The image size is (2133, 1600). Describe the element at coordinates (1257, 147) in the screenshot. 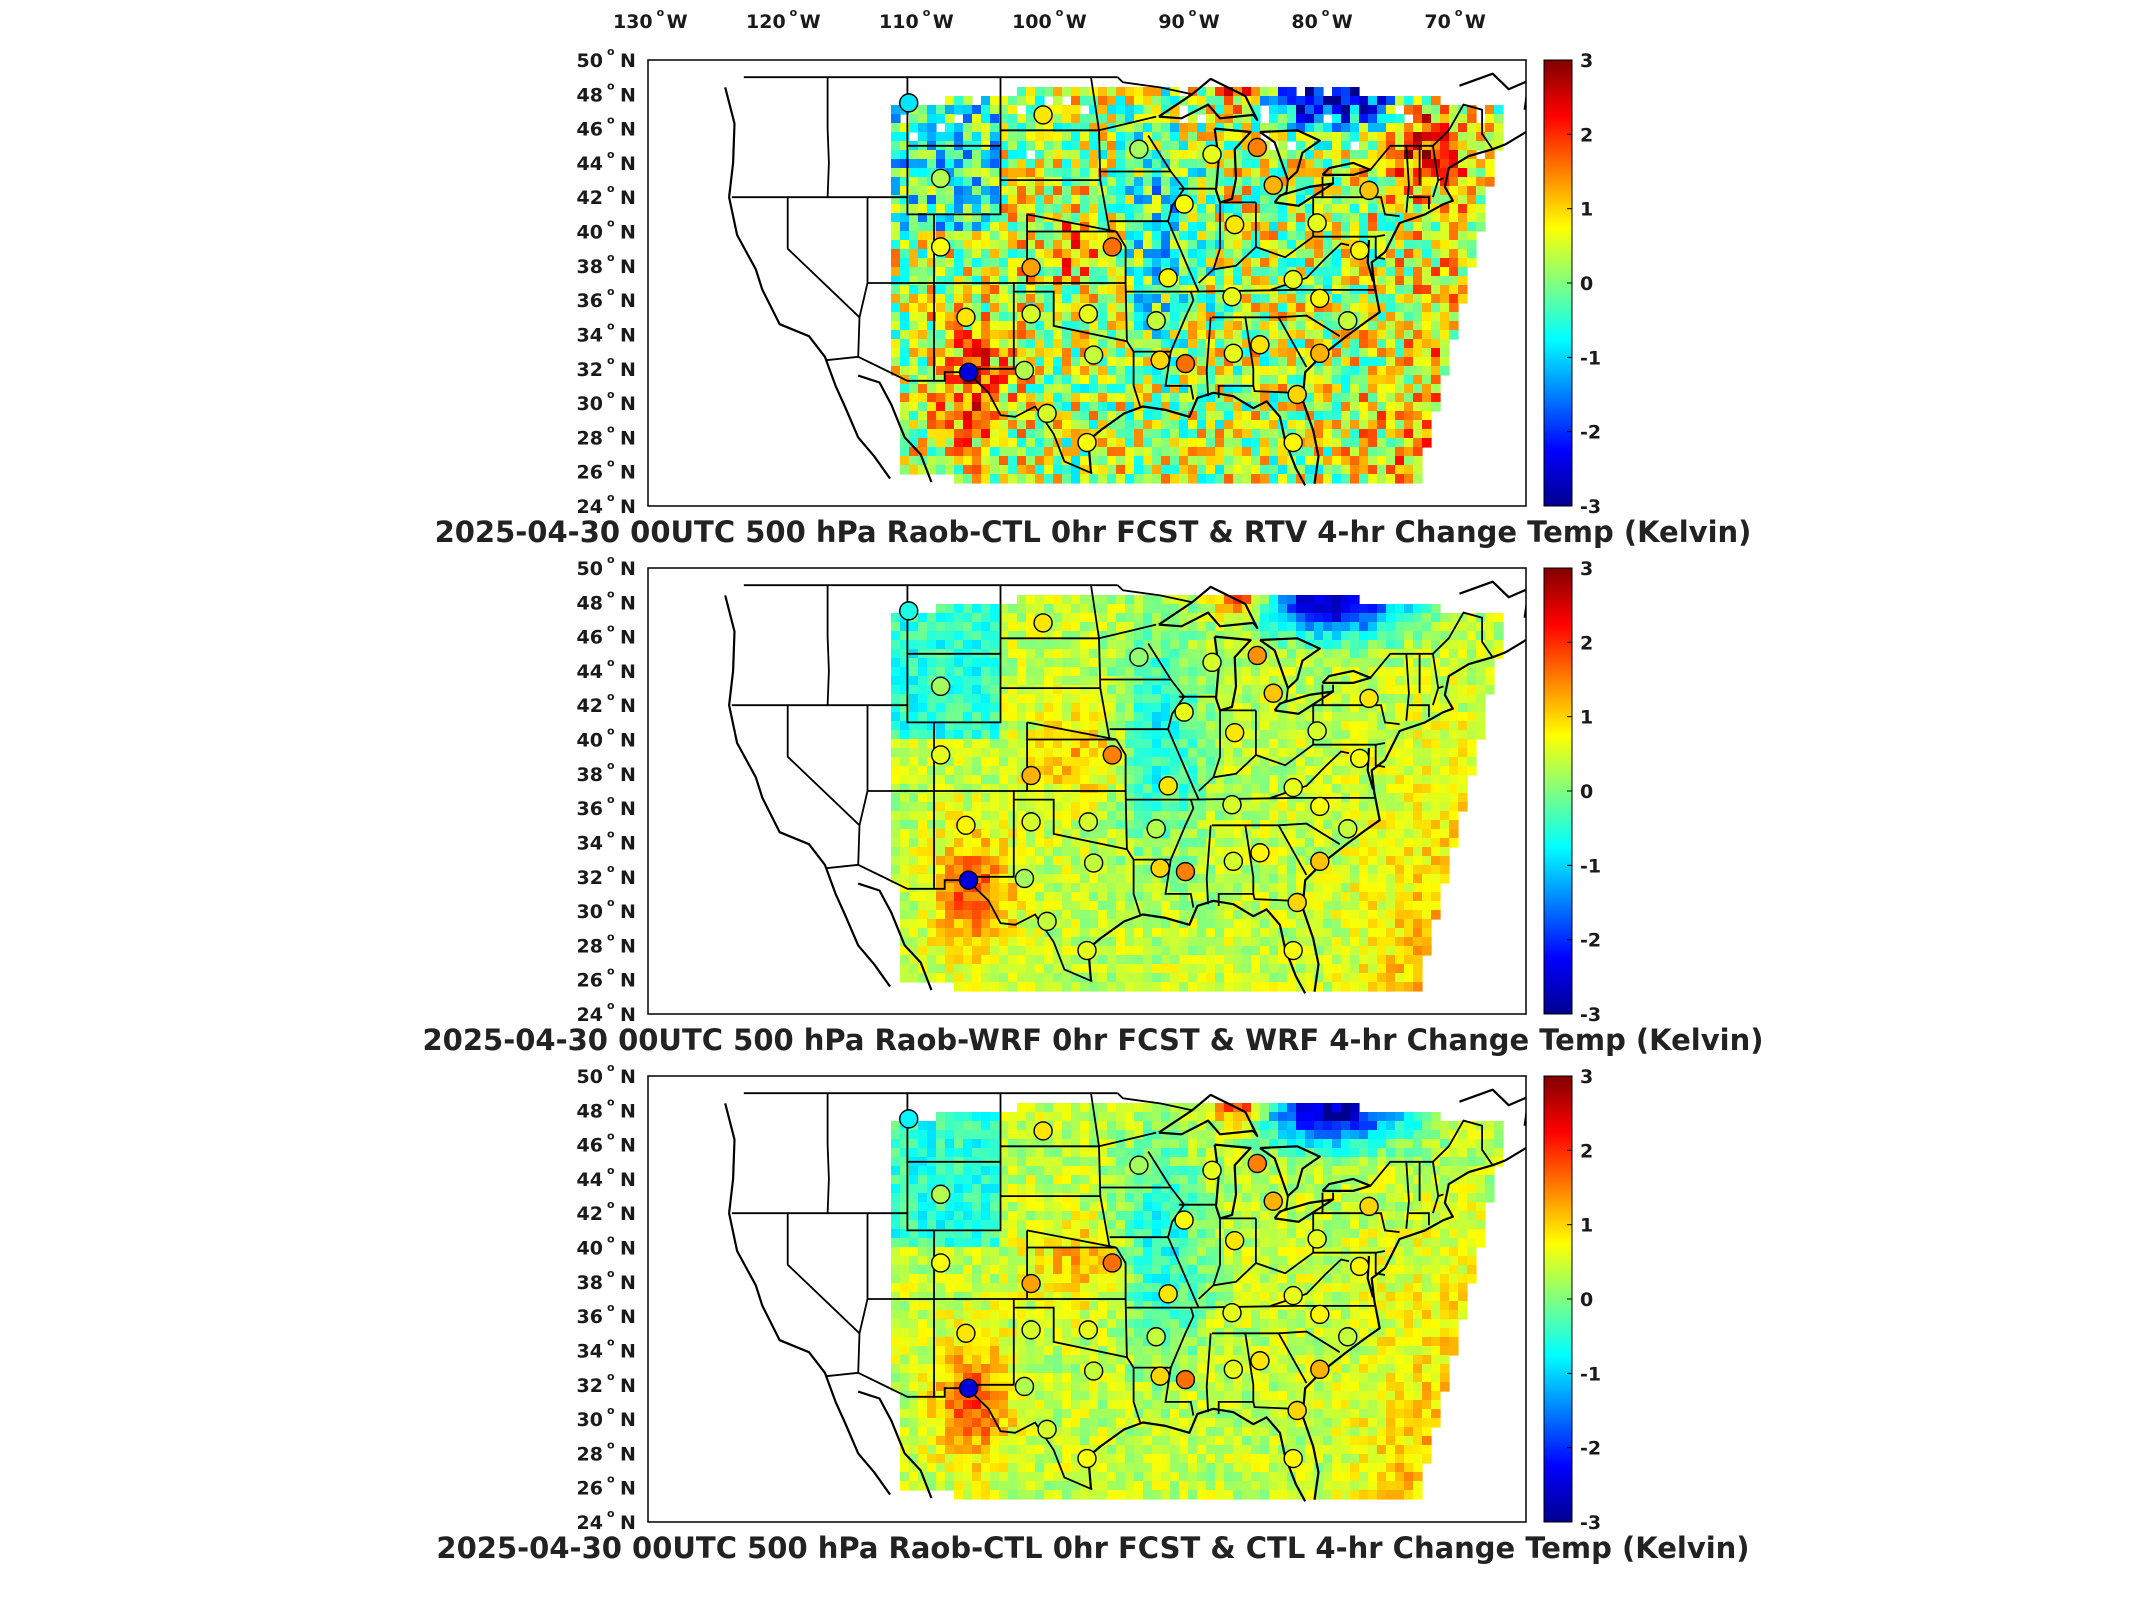

I see `raob-station-marker` at that location.